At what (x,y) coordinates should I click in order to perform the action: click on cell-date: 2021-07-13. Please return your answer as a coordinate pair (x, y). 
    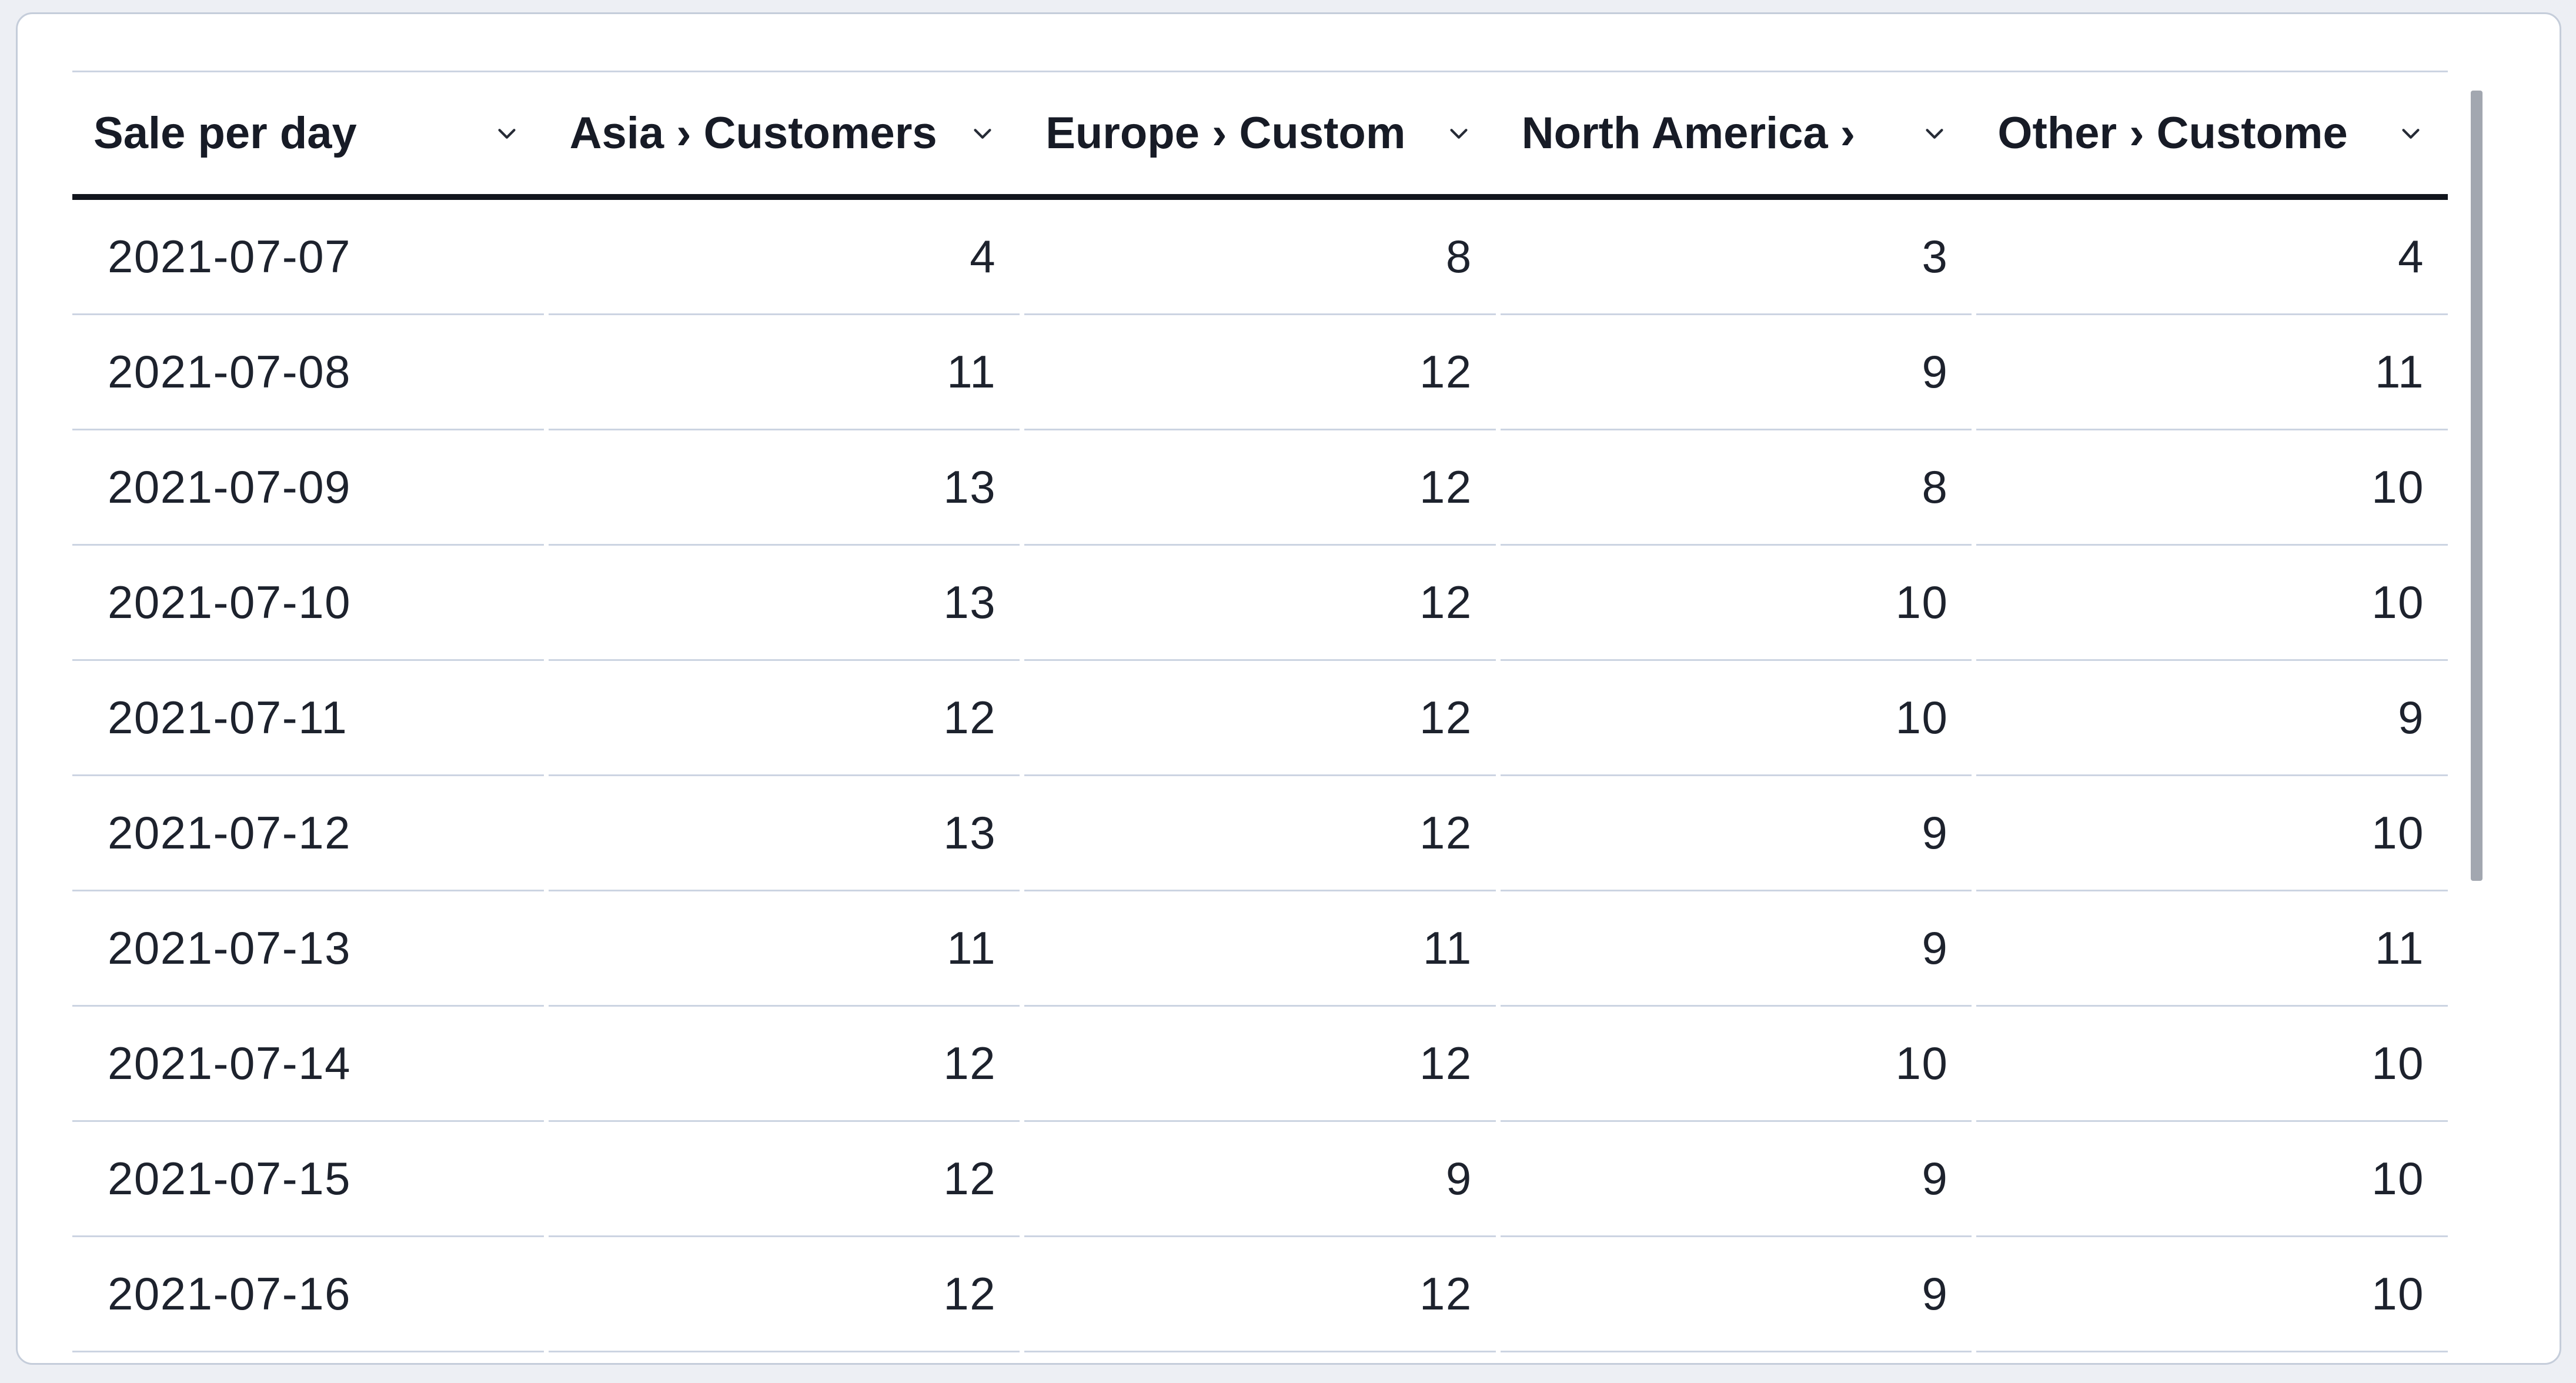
    Looking at the image, I should click on (308, 949).